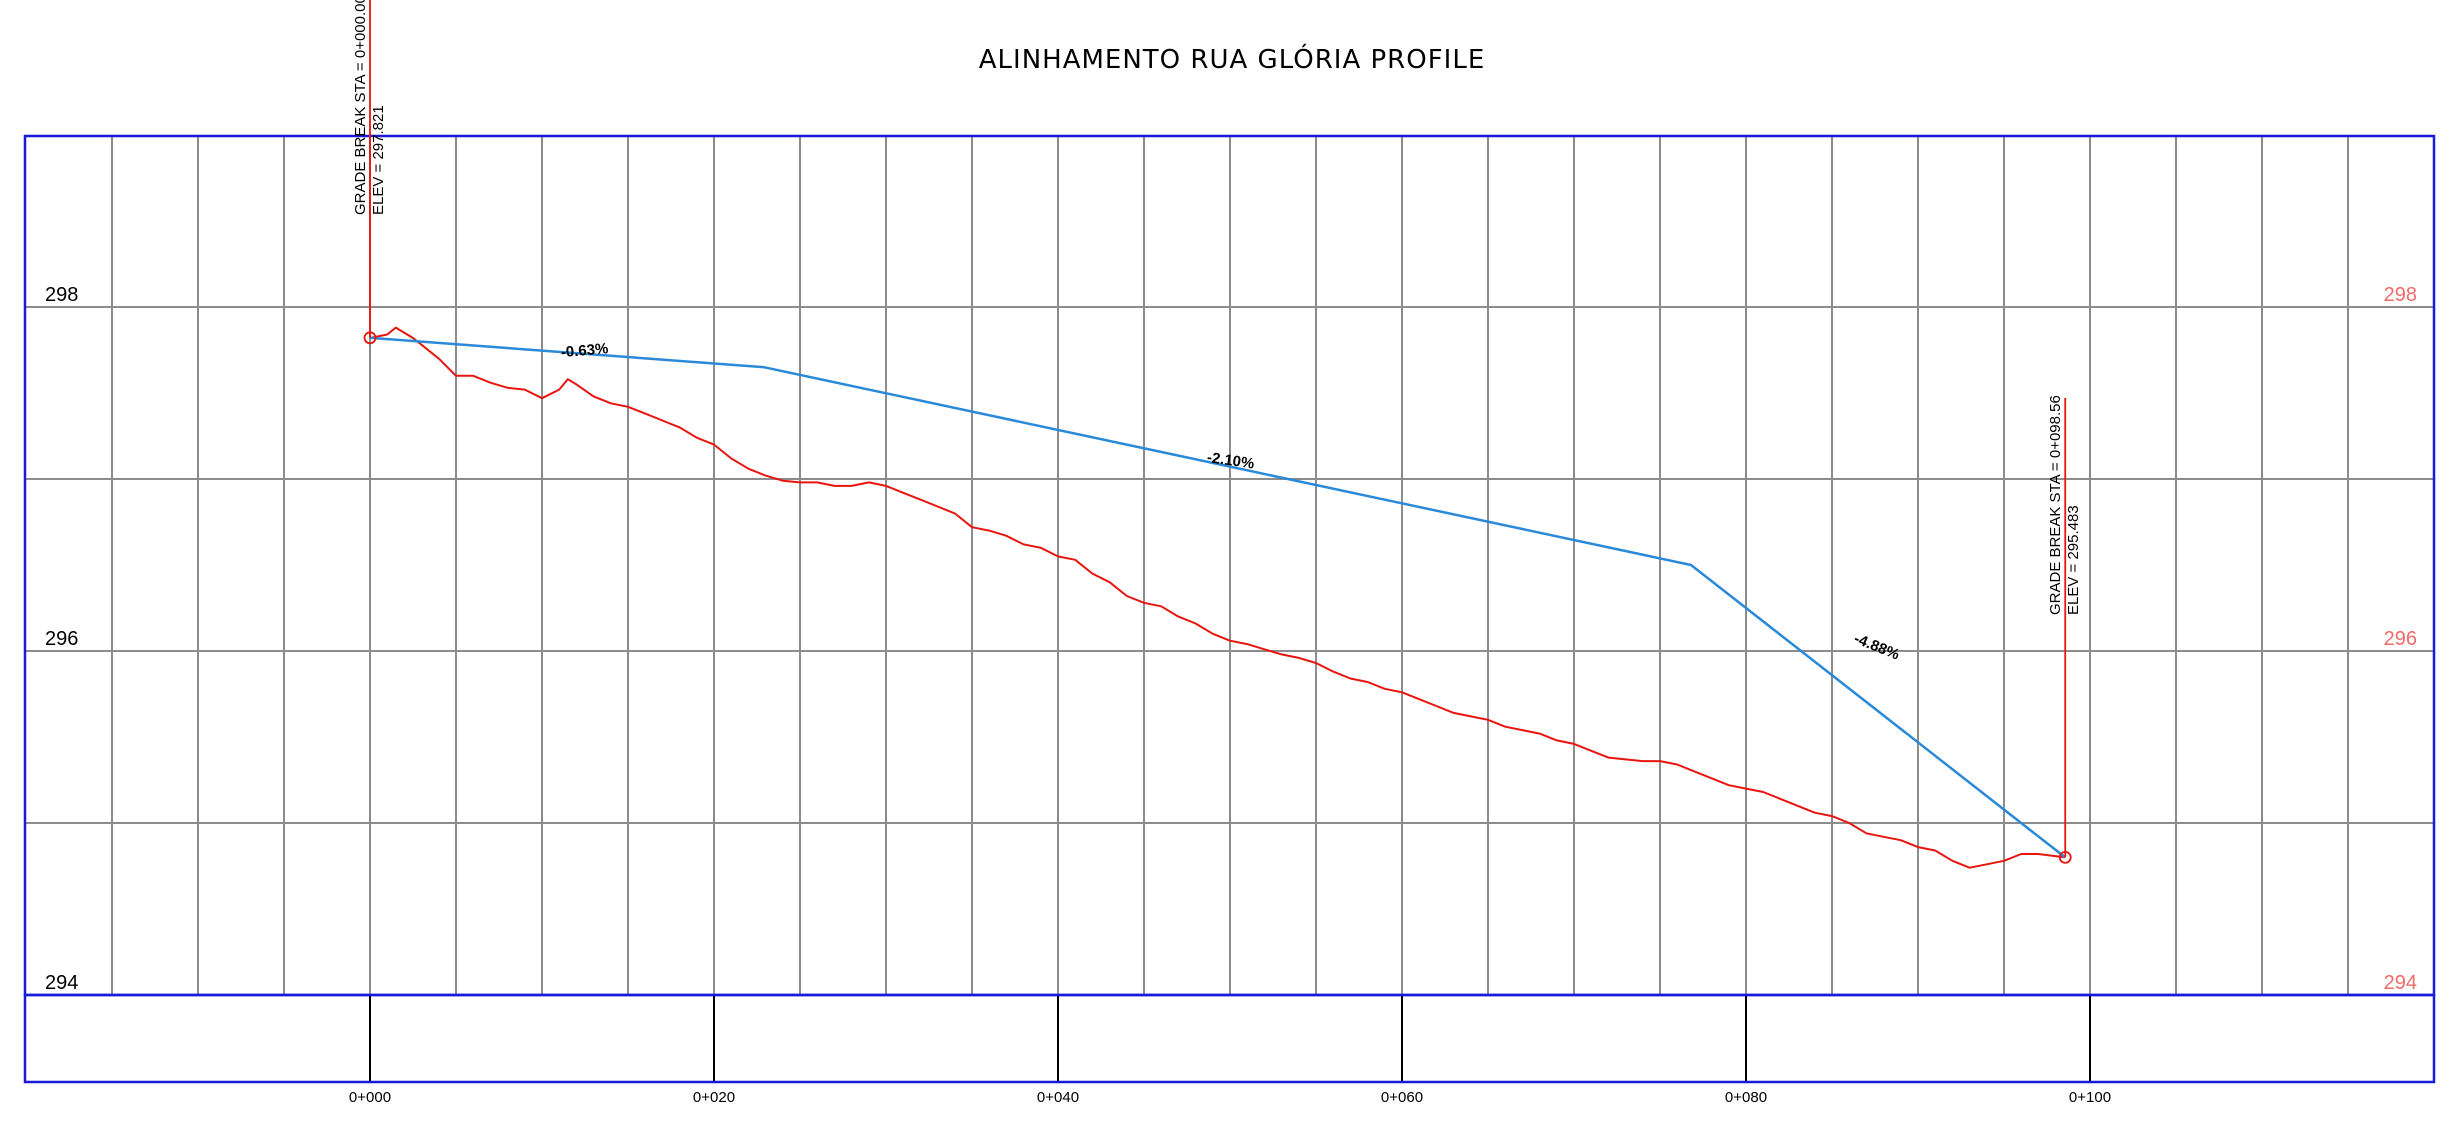 The height and width of the screenshot is (1124, 2450). I want to click on grade-percent-label: -2.10%, so click(1230, 460).